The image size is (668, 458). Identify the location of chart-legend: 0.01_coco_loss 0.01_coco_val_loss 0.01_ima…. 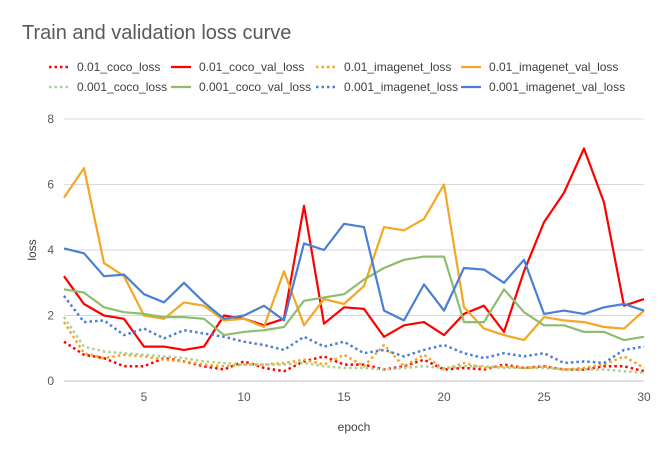
(334, 81).